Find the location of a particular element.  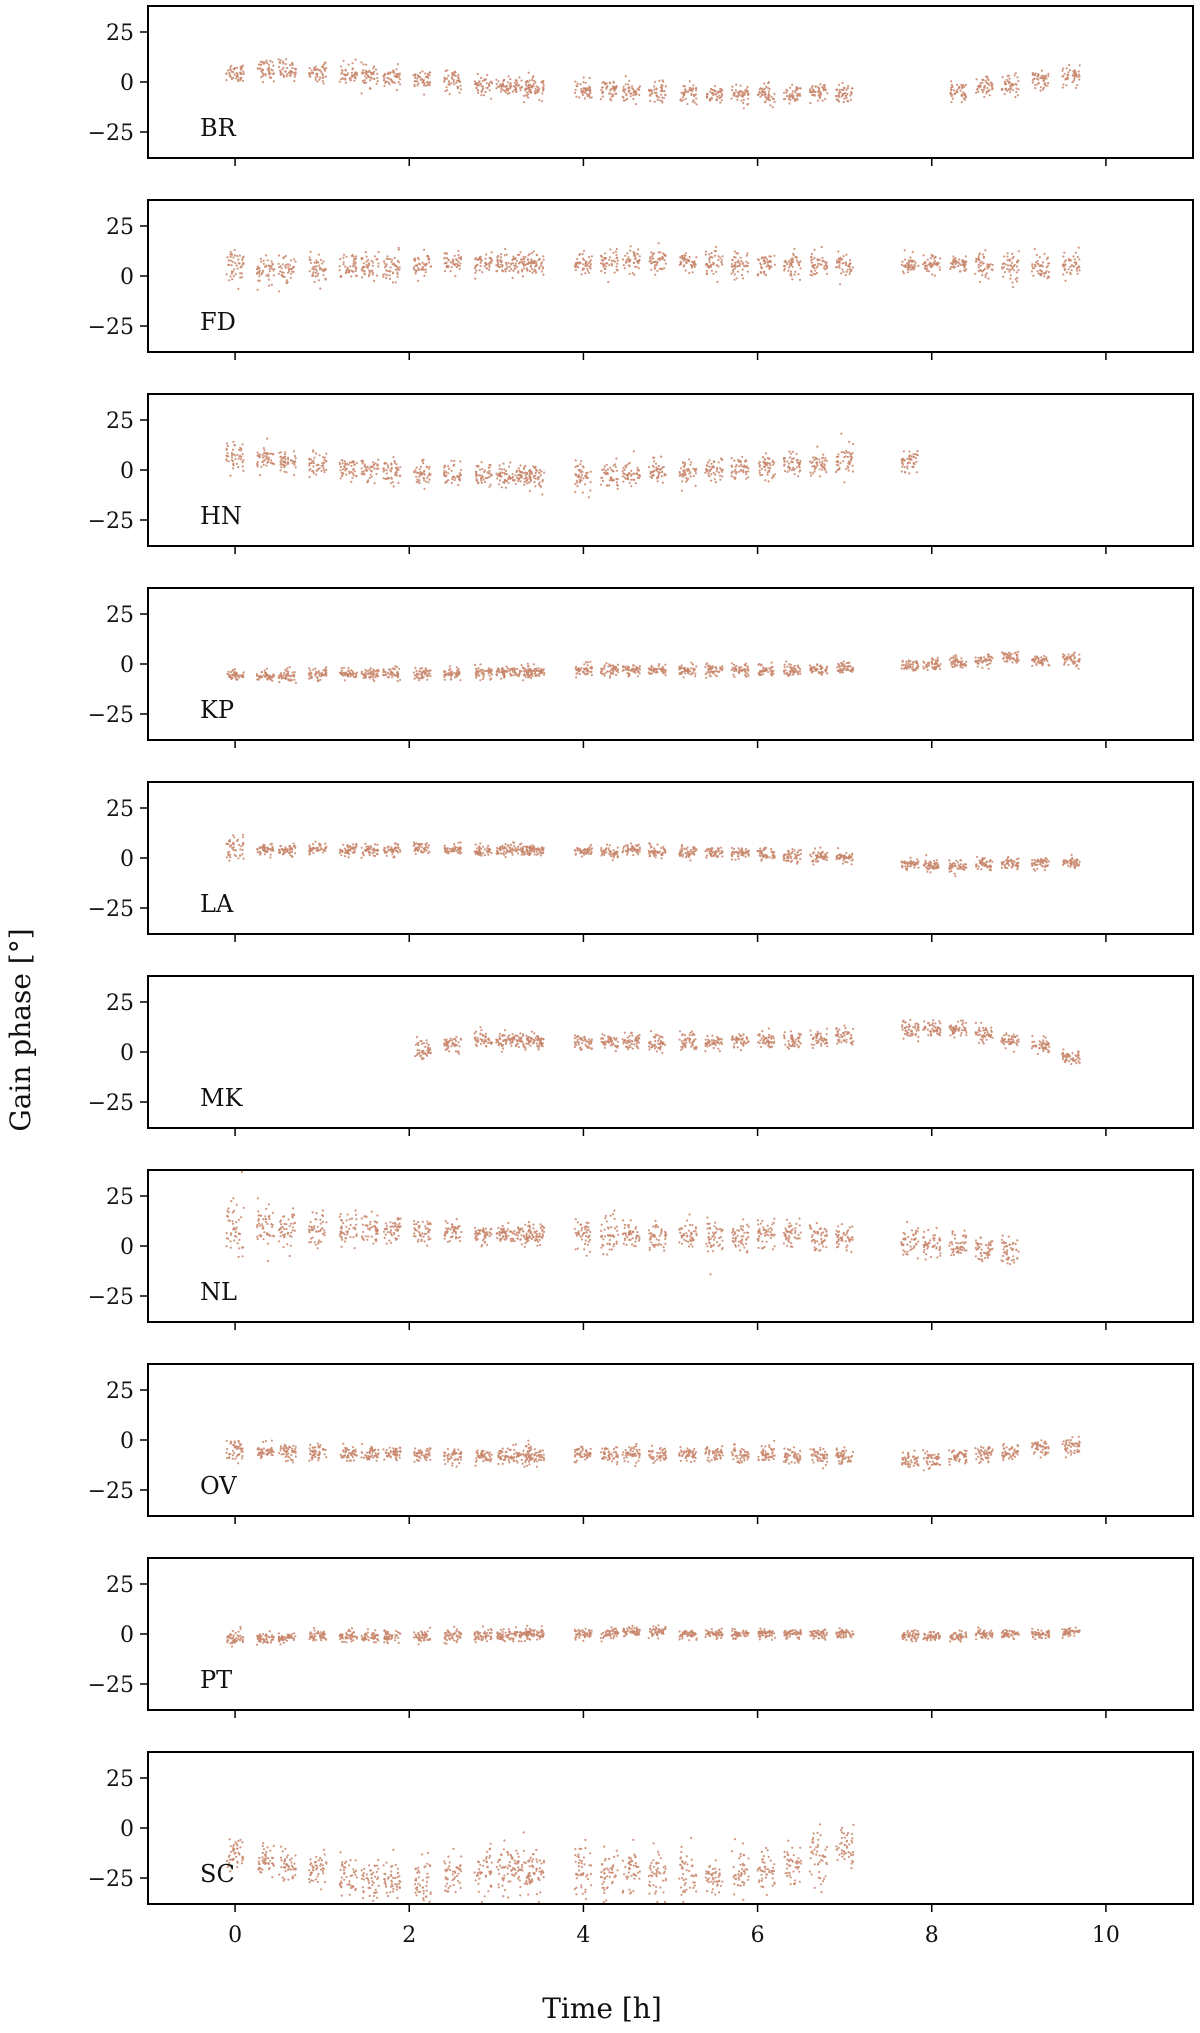

station-label: BR is located at coordinates (218, 128).